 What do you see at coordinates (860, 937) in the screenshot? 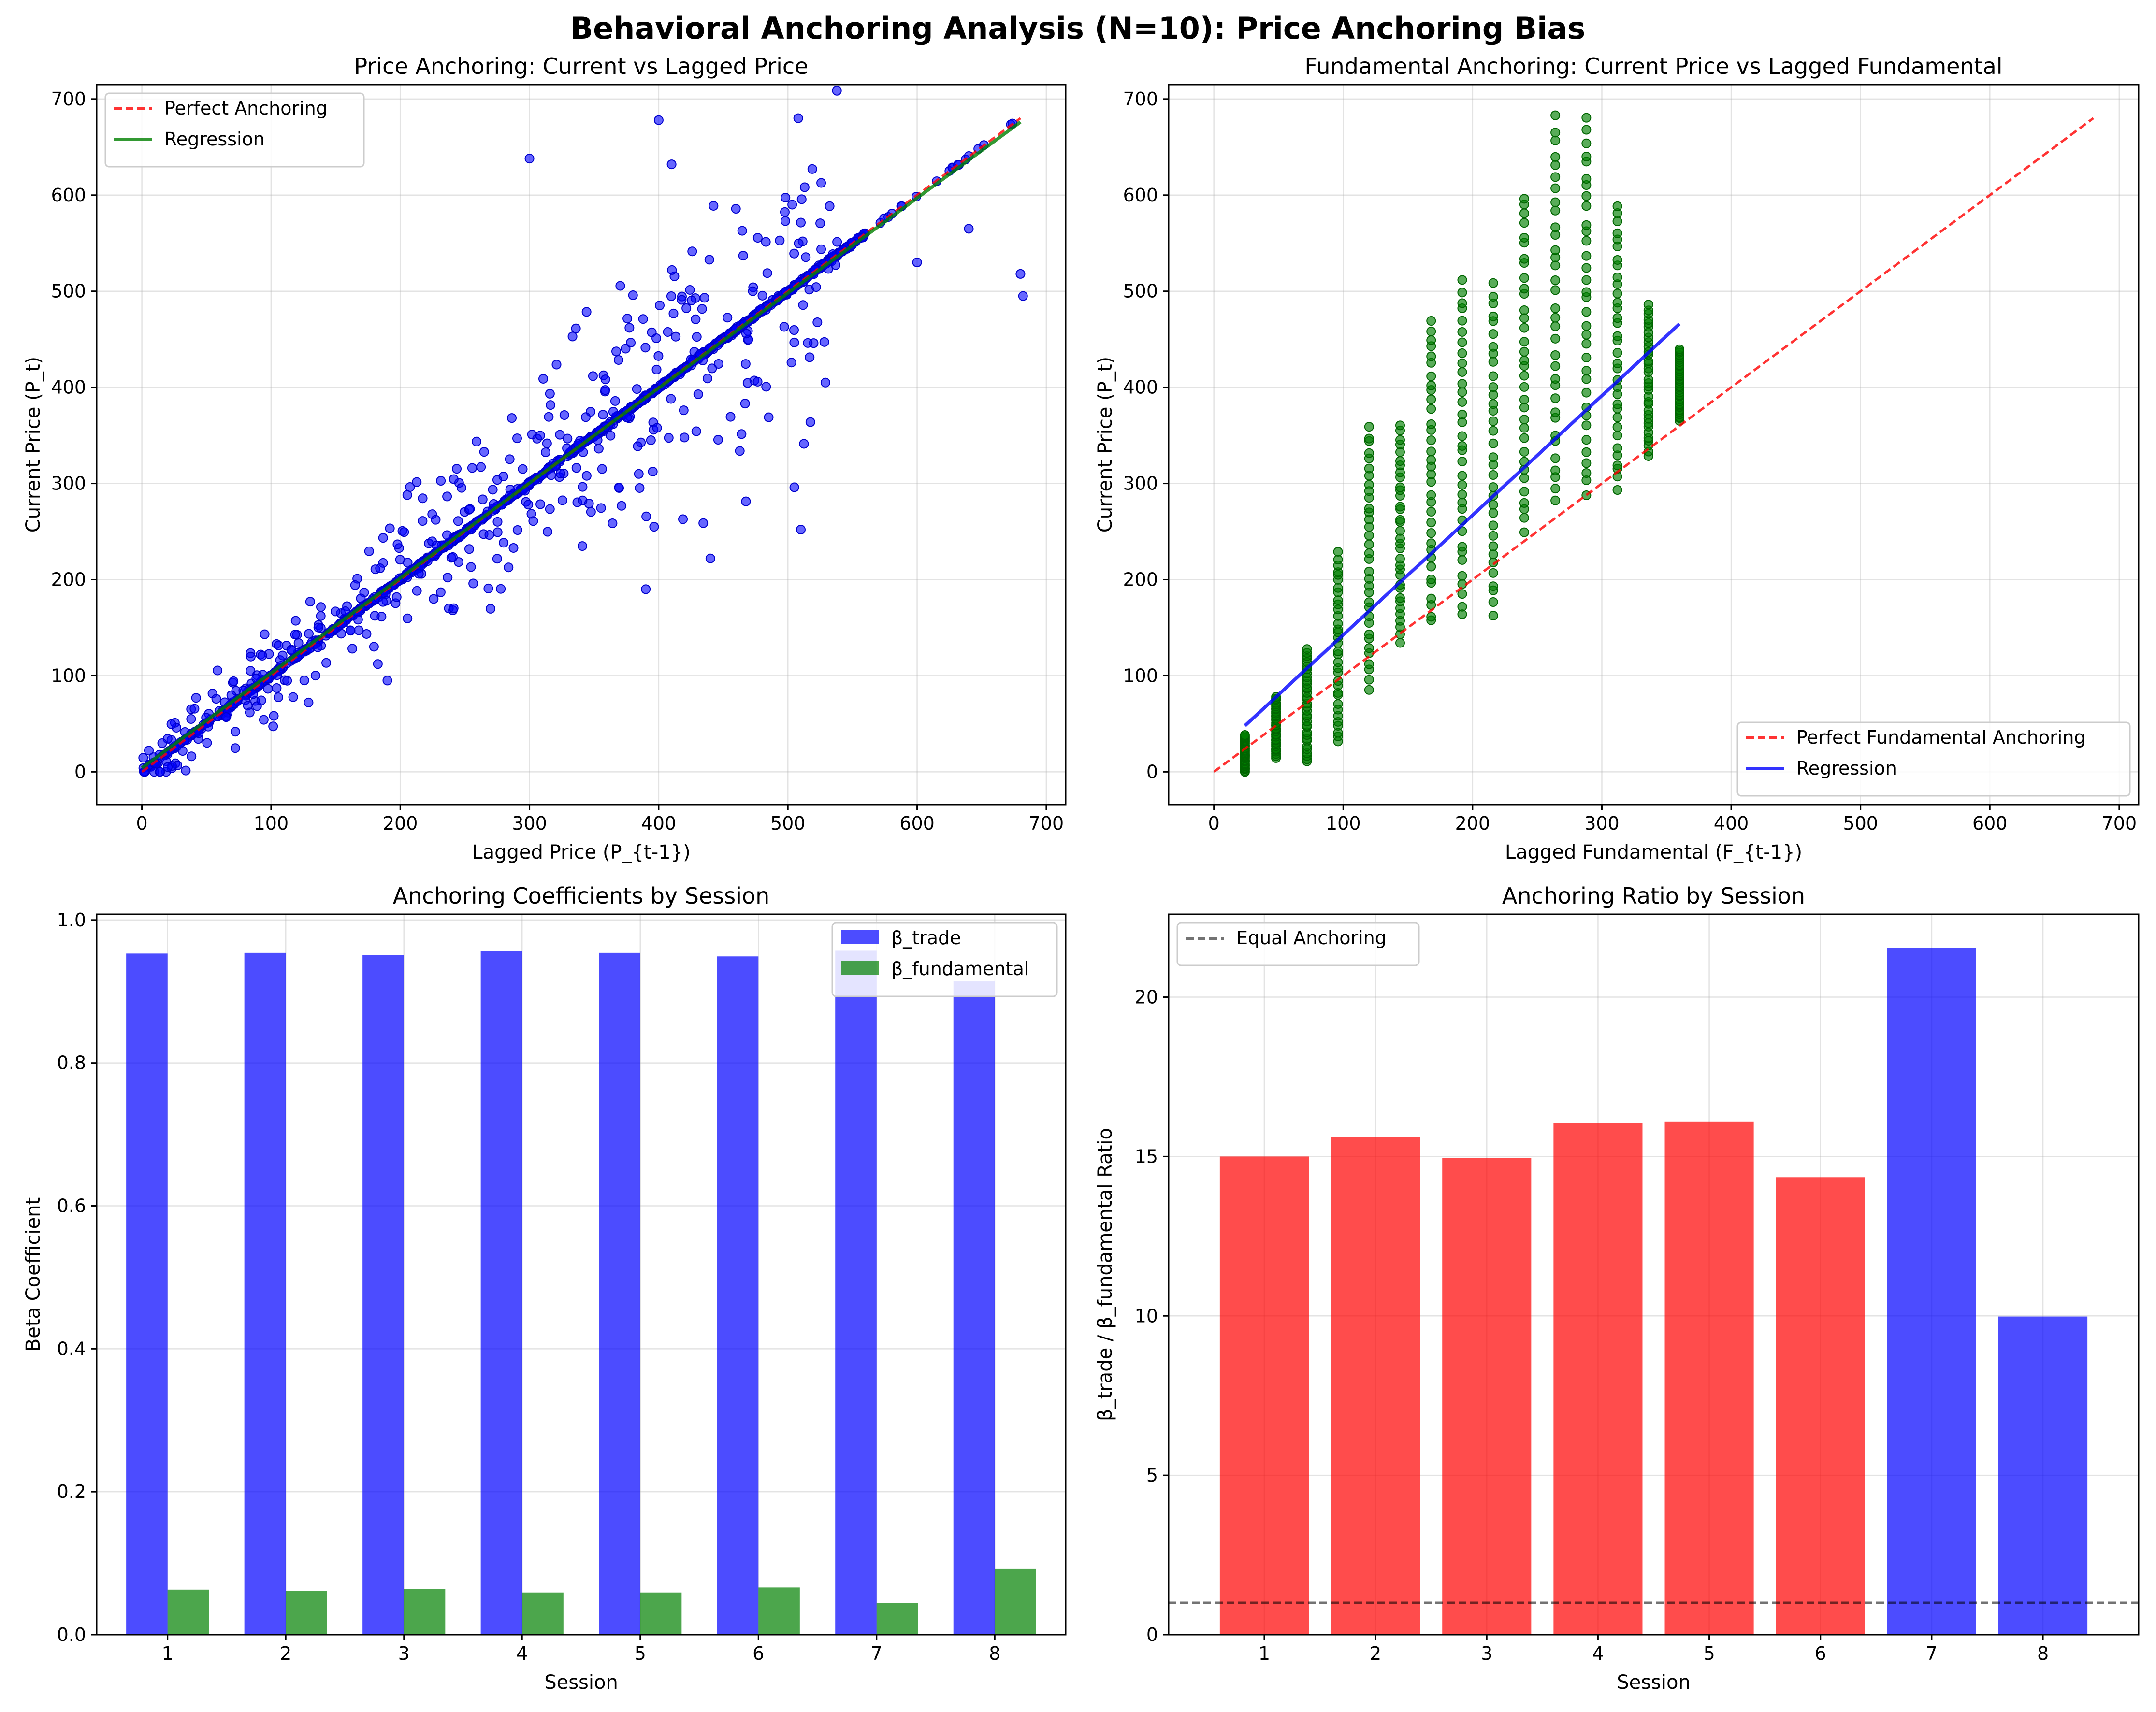
I see `legend-bar-swatch` at bounding box center [860, 937].